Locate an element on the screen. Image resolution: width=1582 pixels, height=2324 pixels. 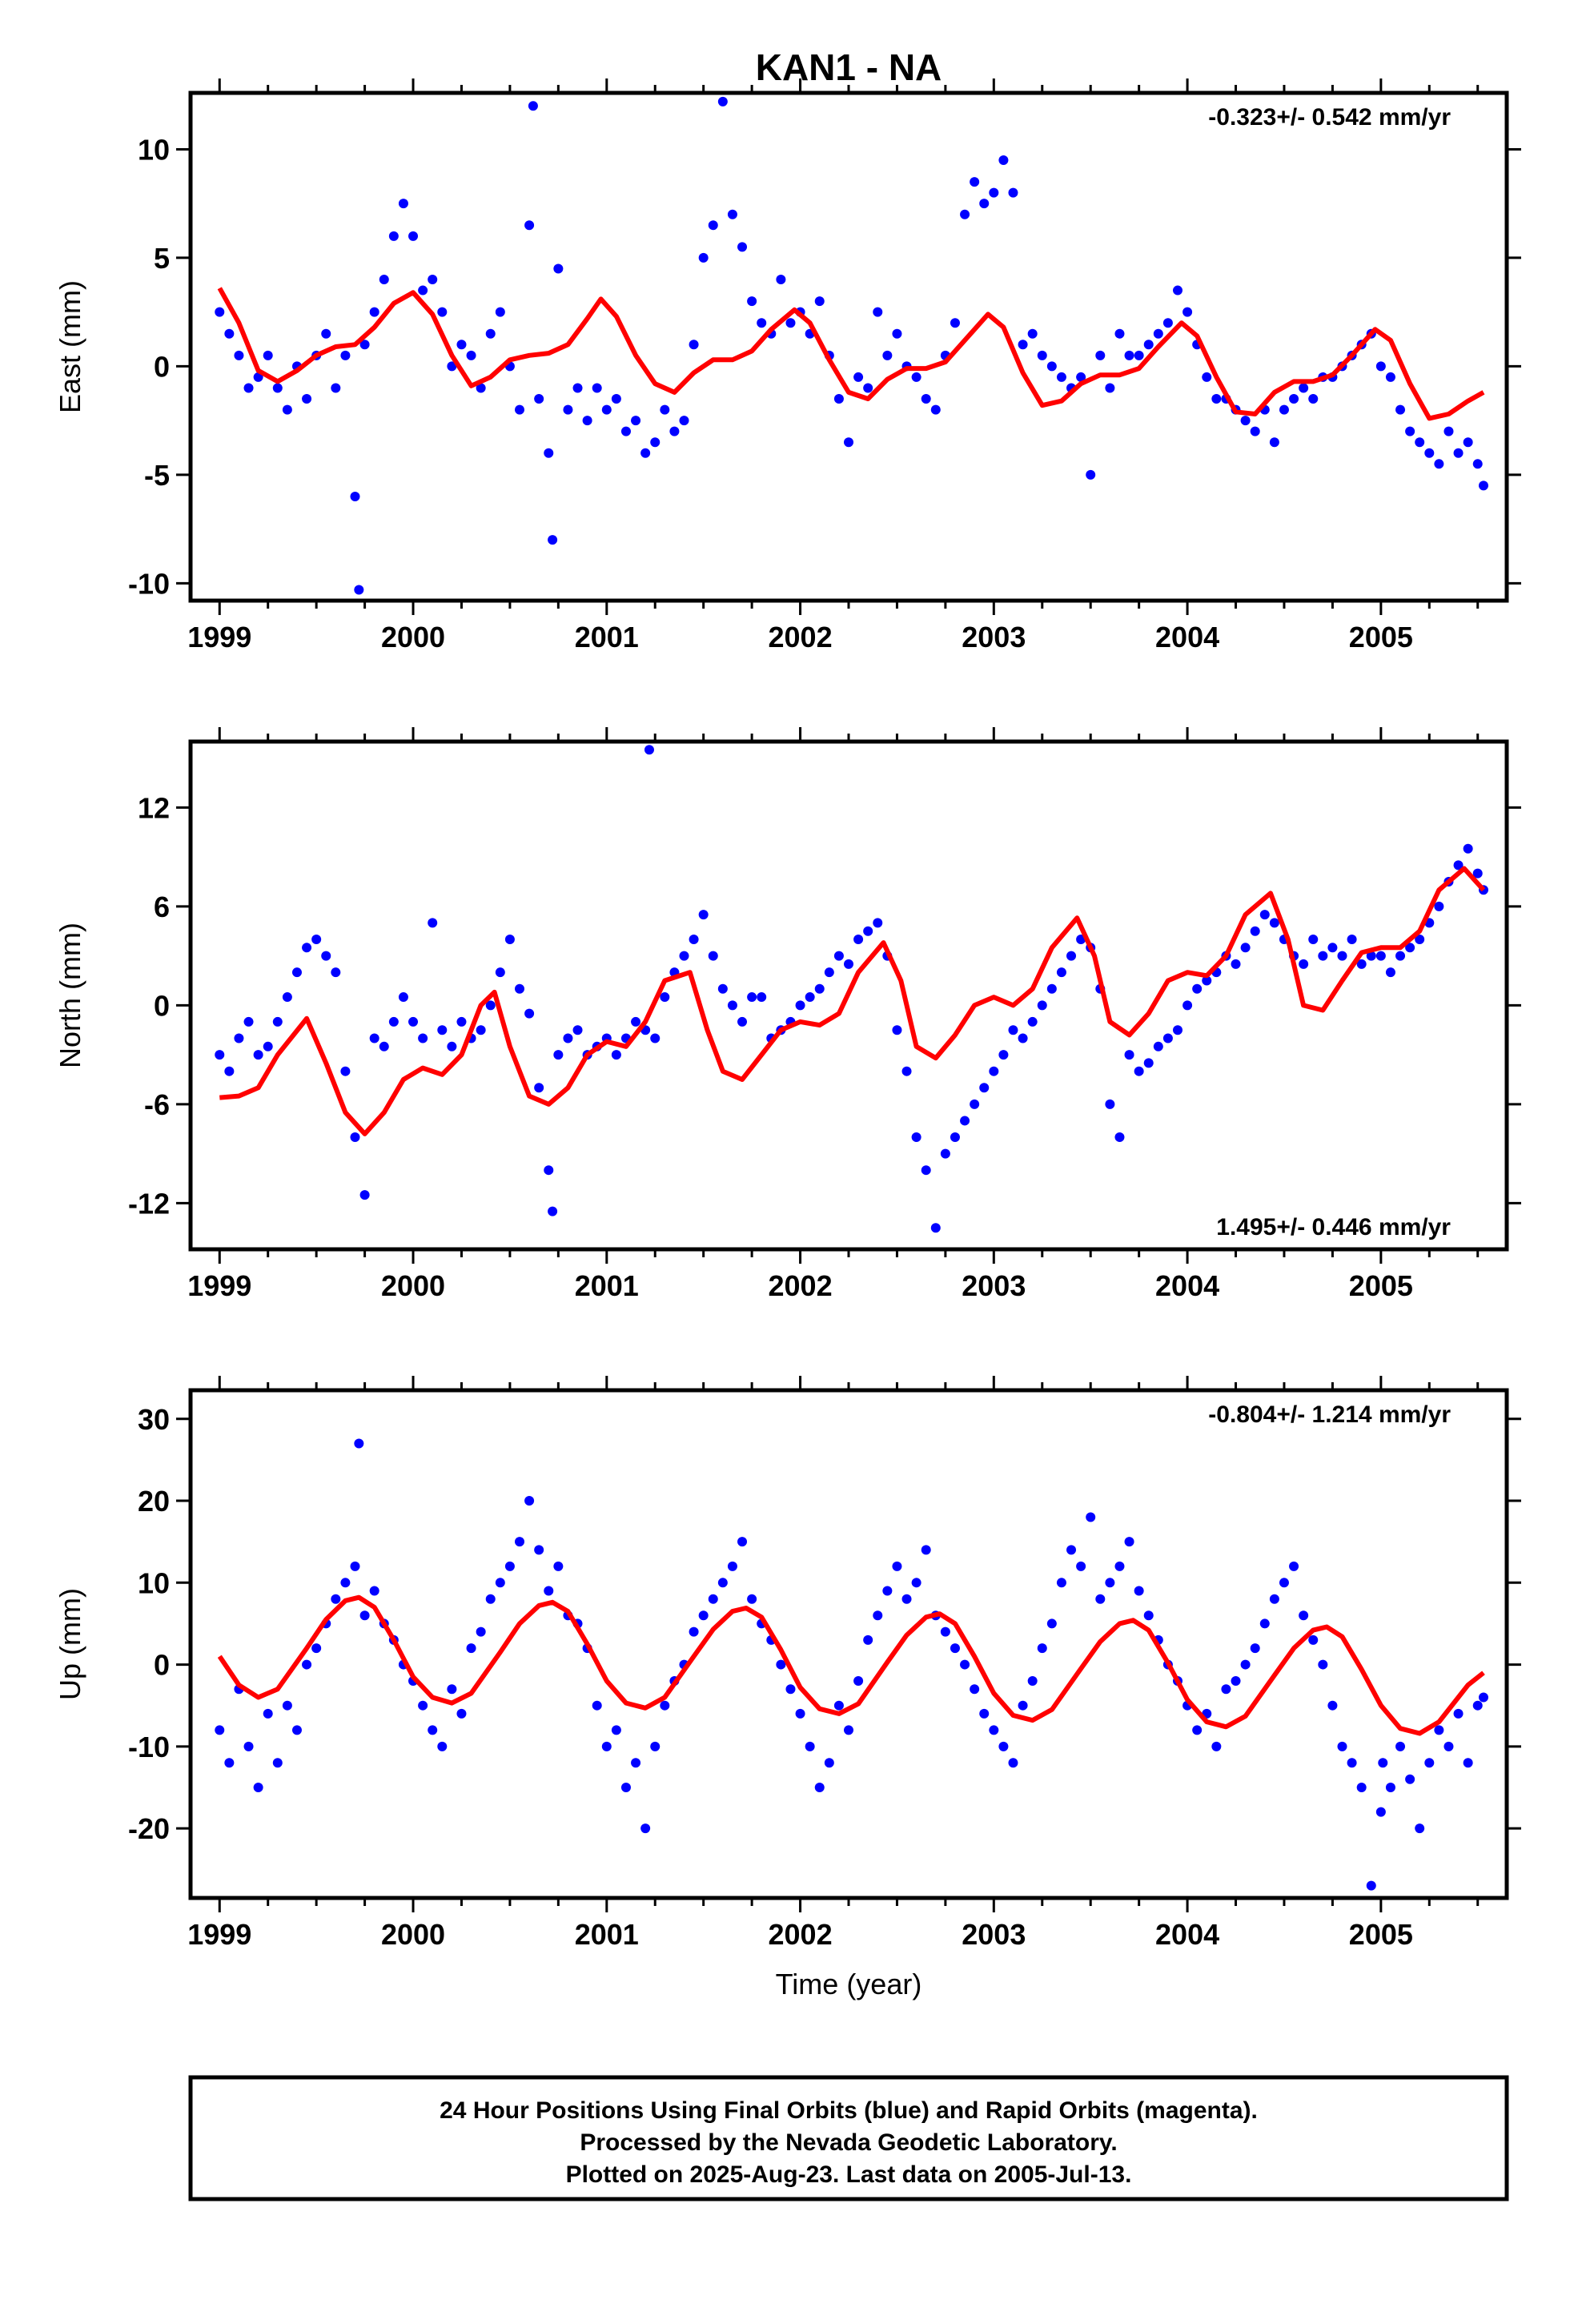
east-x-tick-label: 1999 is located at coordinates (219, 637).